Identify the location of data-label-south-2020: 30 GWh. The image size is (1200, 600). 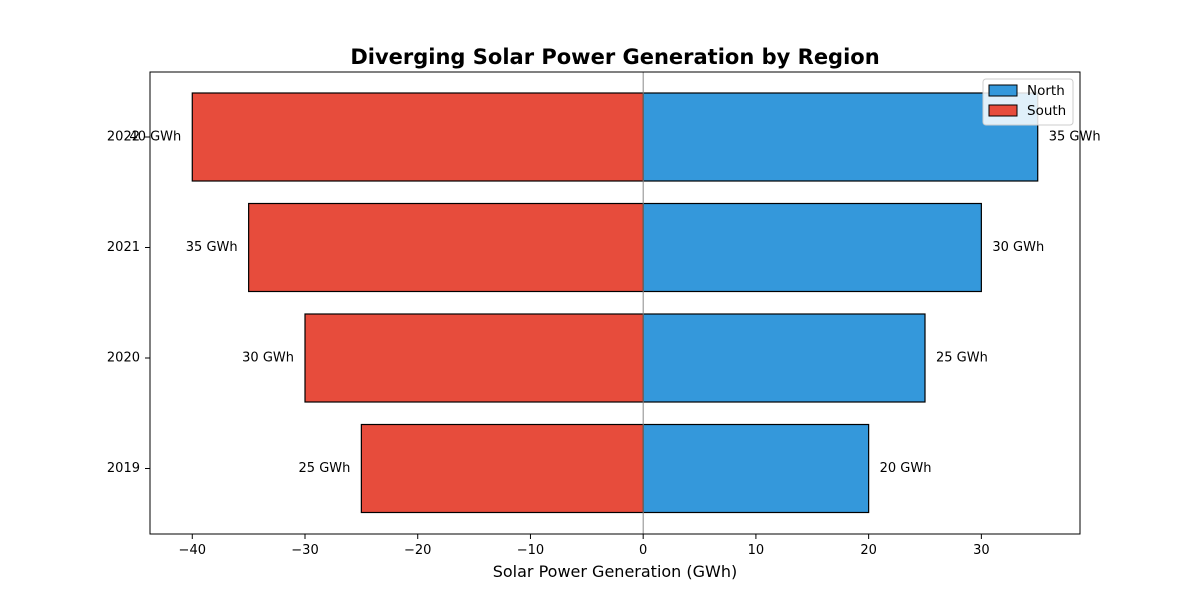
(268, 358).